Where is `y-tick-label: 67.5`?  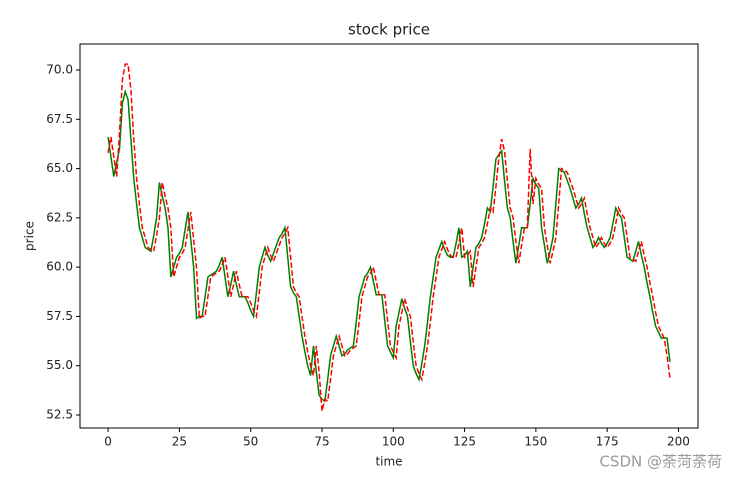
y-tick-label: 67.5 is located at coordinates (59, 119).